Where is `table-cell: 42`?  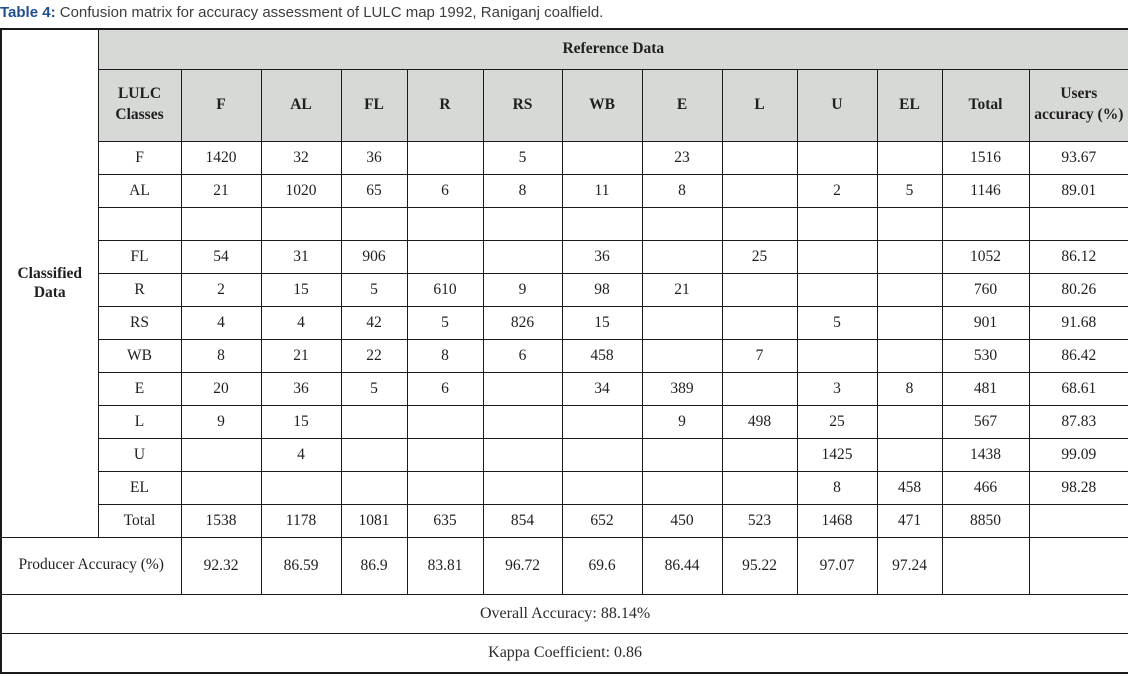 table-cell: 42 is located at coordinates (374, 322).